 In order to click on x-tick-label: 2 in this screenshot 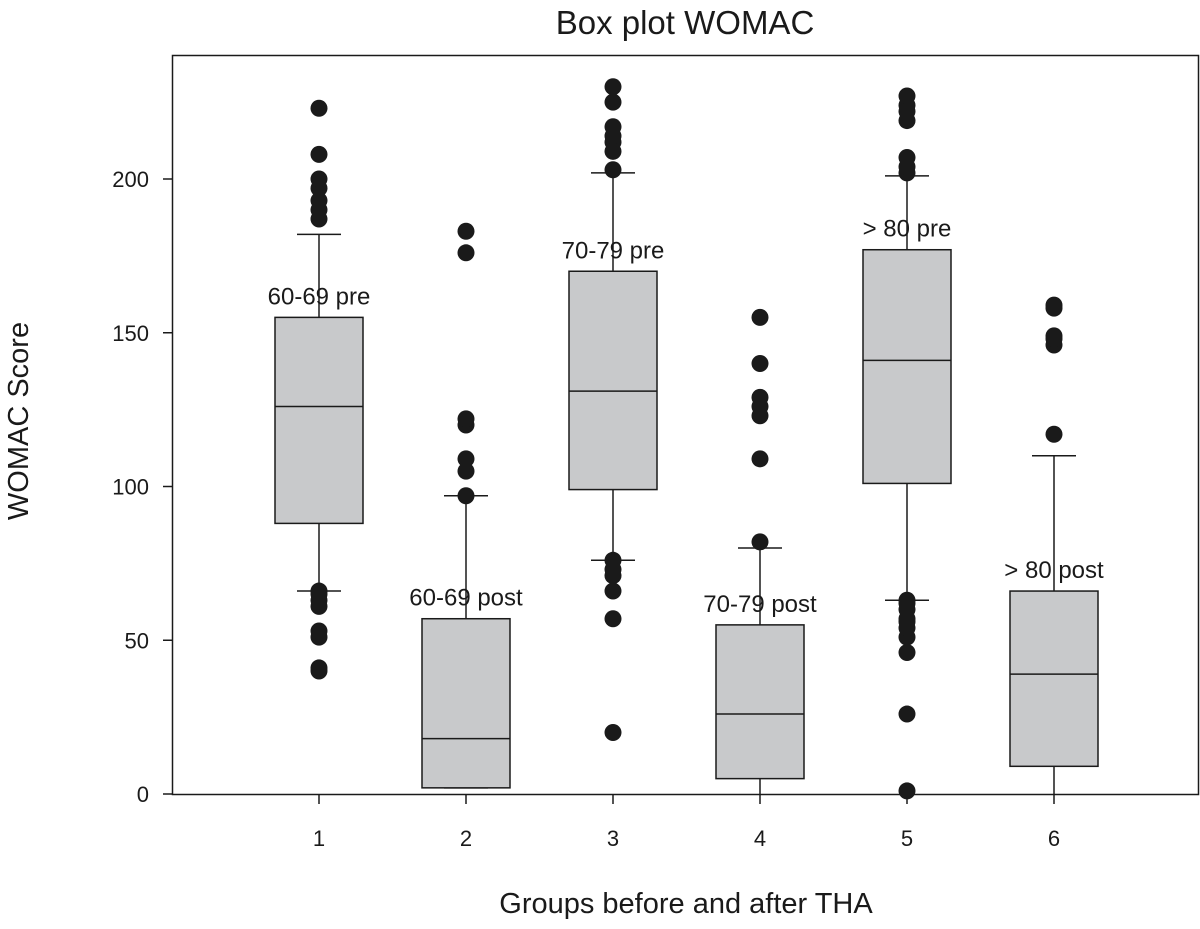, I will do `click(466, 838)`.